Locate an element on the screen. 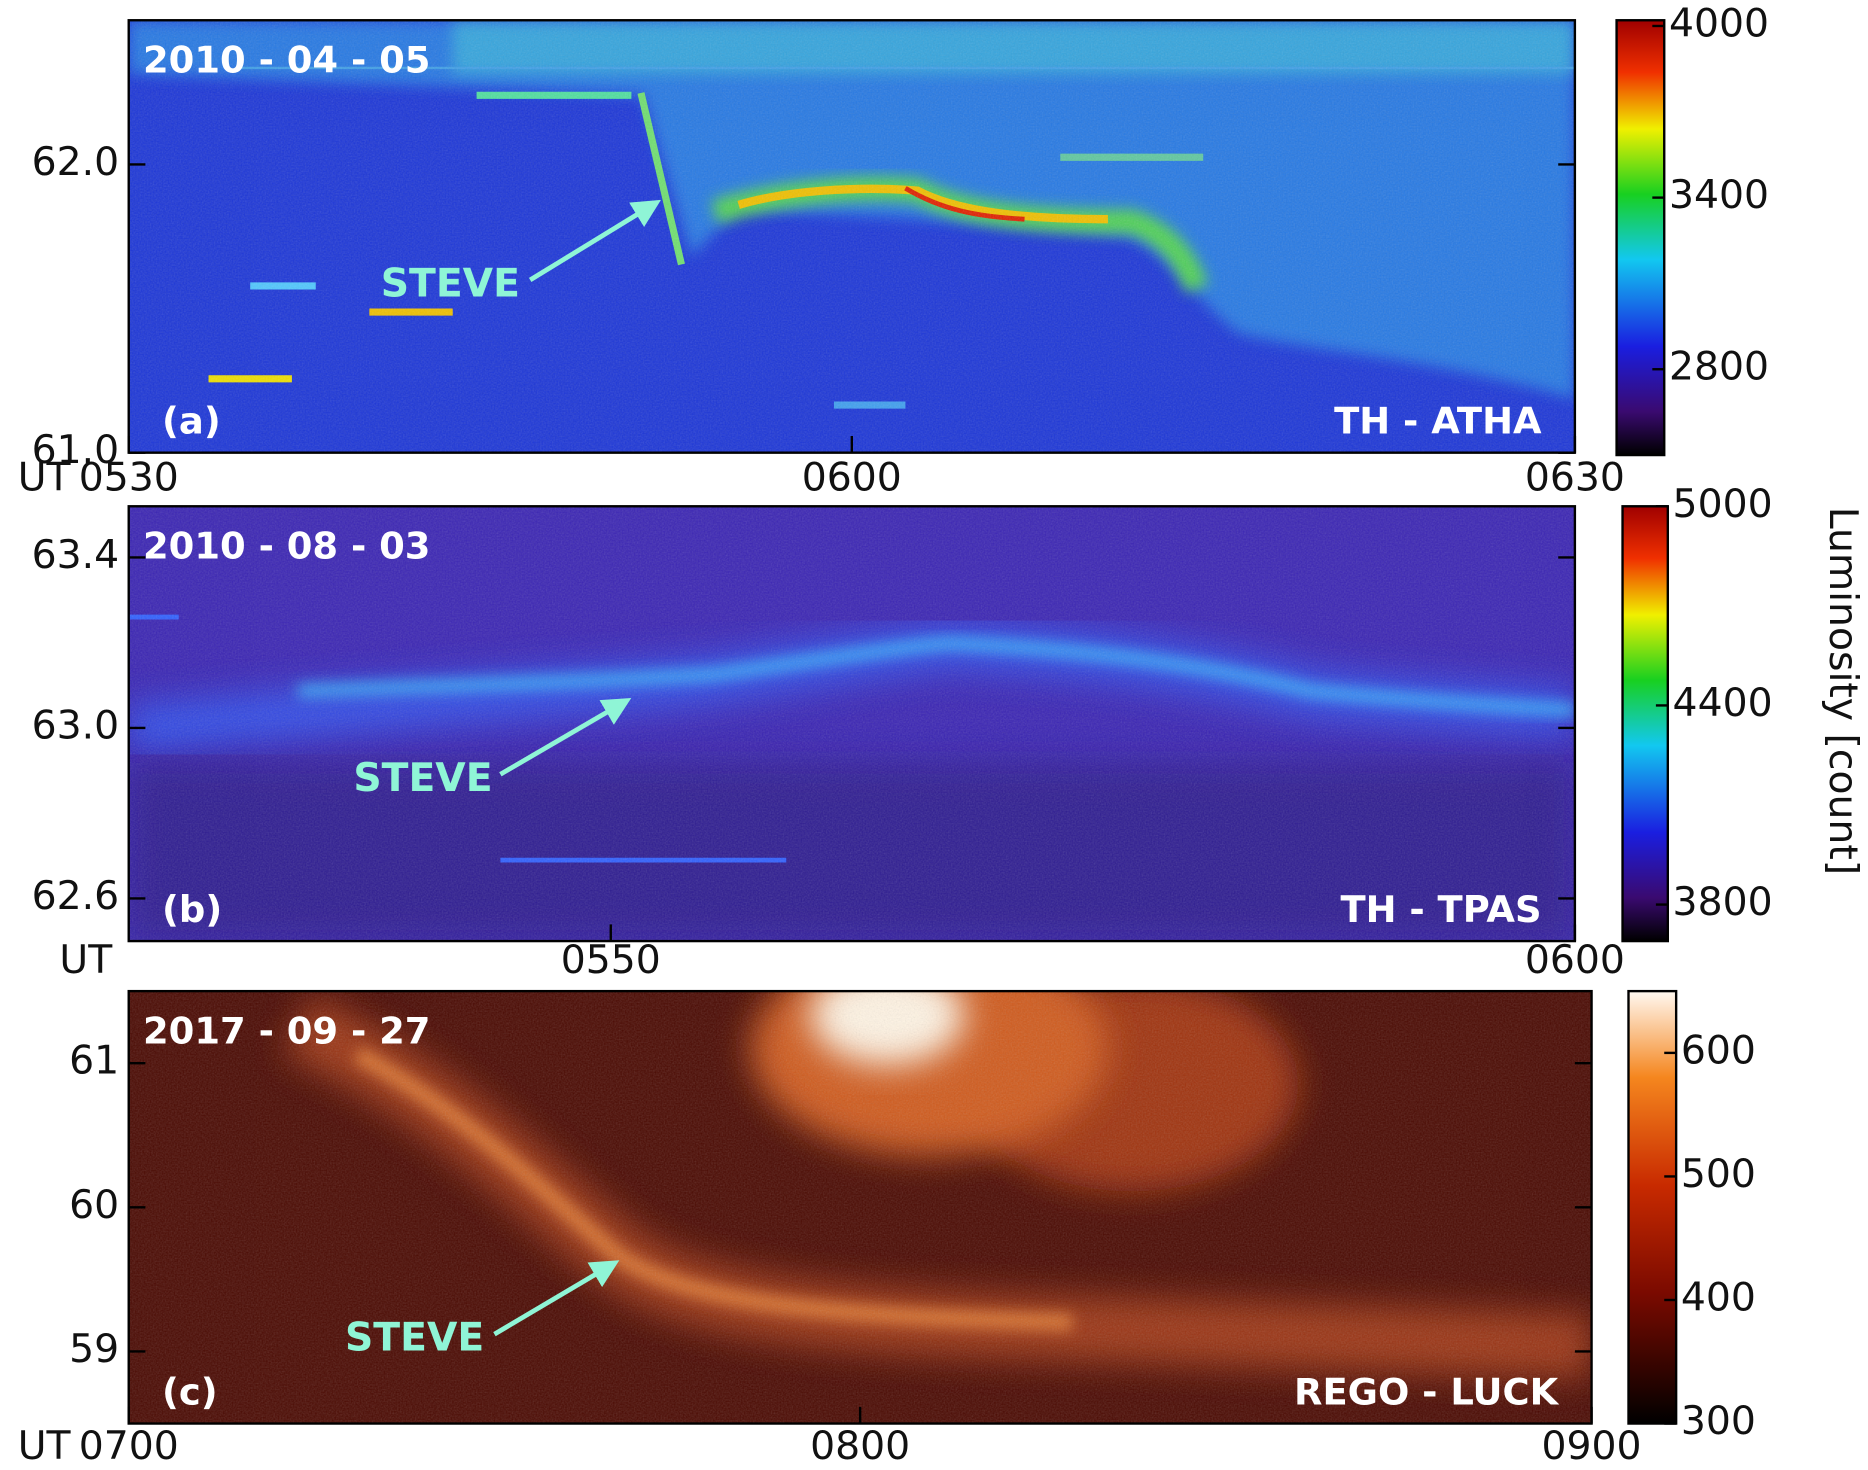 This screenshot has width=1868, height=1470. x-tick-label: 0900 is located at coordinates (1592, 1446).